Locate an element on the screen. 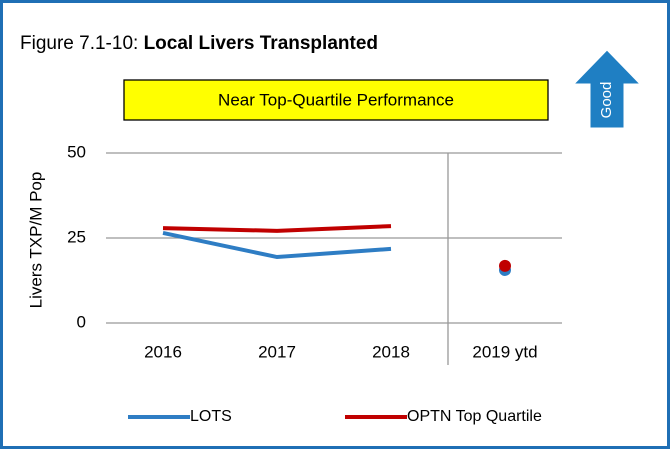  annotation: Near Top-Quartile Performance is located at coordinates (336, 99).